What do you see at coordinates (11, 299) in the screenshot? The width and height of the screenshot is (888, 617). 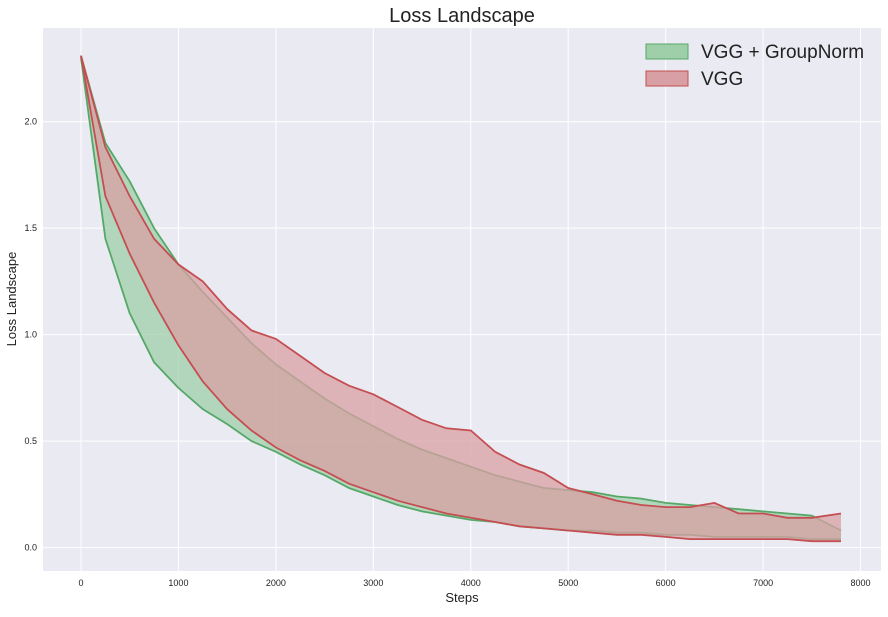 I see `y-axis-label: Loss Landscape` at bounding box center [11, 299].